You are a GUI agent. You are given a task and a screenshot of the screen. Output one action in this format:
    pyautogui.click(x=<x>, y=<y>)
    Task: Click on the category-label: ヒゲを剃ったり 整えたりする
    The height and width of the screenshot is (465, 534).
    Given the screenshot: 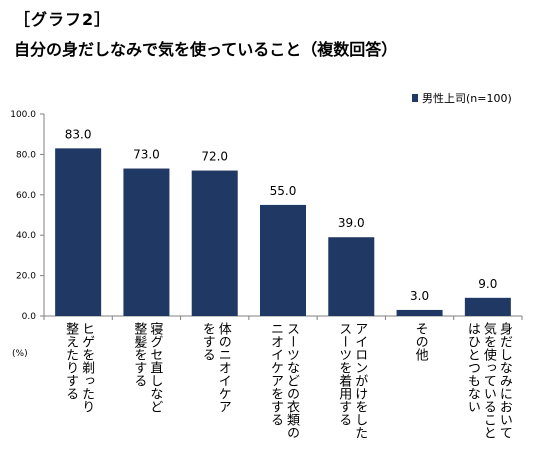 What is the action you would take?
    pyautogui.click(x=79, y=367)
    